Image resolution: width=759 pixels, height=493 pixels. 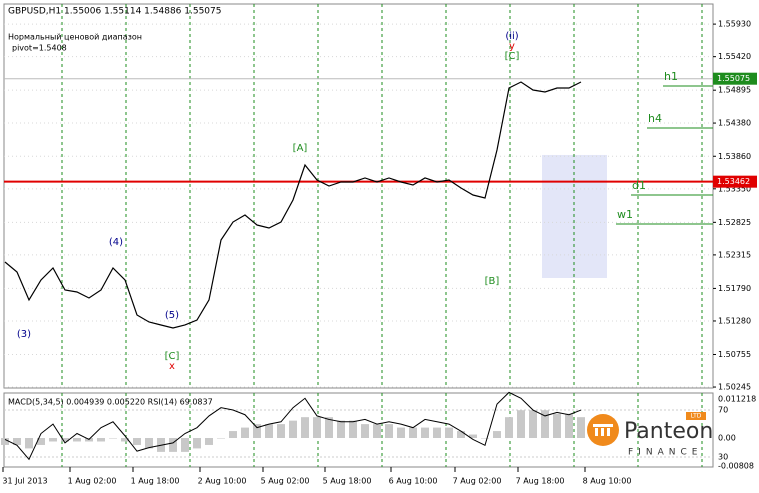 What do you see at coordinates (285, 481) in the screenshot?
I see `x-tick-label: 5 Aug 02:00` at bounding box center [285, 481].